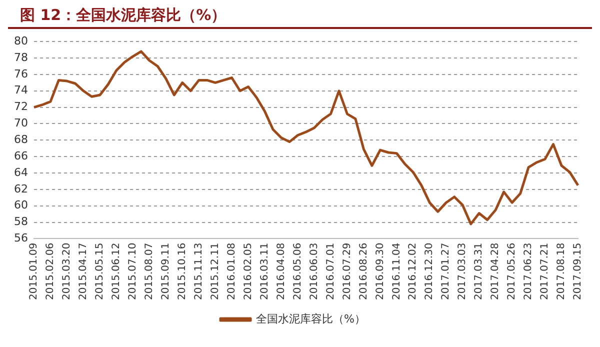 The width and height of the screenshot is (600, 347). Describe the element at coordinates (396, 271) in the screenshot. I see `x-tick-label: 2016.11.04` at that location.